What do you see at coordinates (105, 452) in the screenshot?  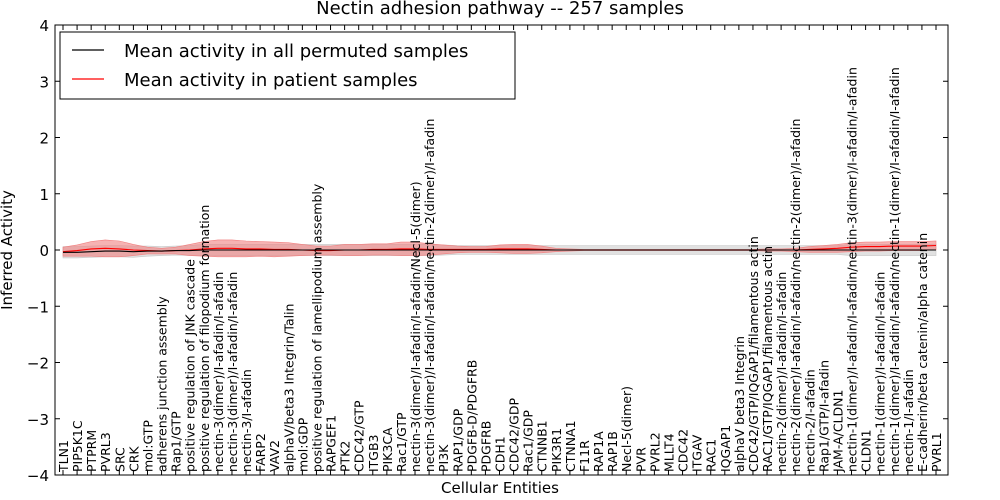 I see `x-tick-label: PVRL3` at bounding box center [105, 452].